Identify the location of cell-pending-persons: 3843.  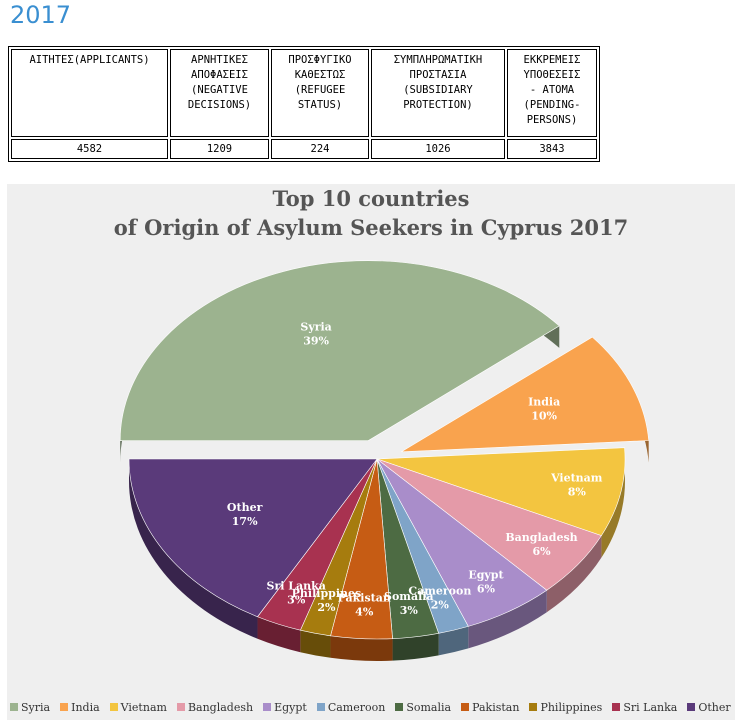
(552, 149).